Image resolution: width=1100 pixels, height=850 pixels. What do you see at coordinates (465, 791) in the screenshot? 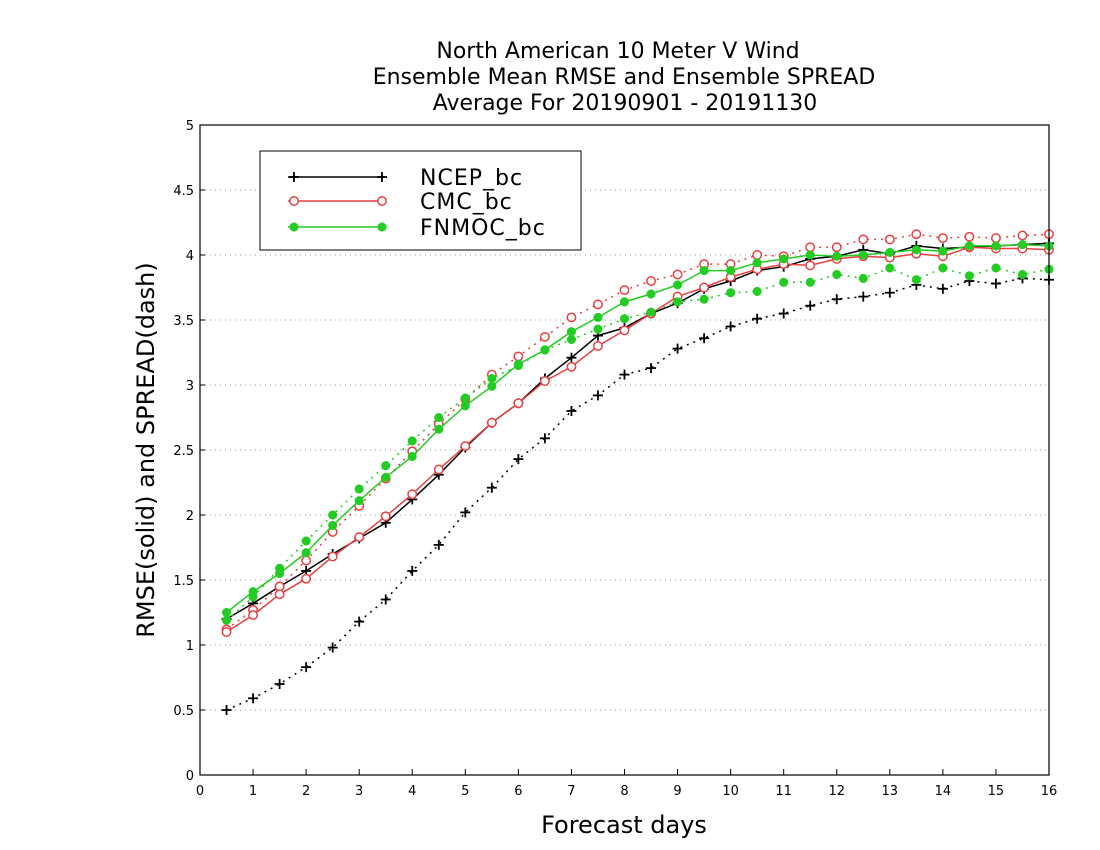
I see `x-tick-label: 5` at bounding box center [465, 791].